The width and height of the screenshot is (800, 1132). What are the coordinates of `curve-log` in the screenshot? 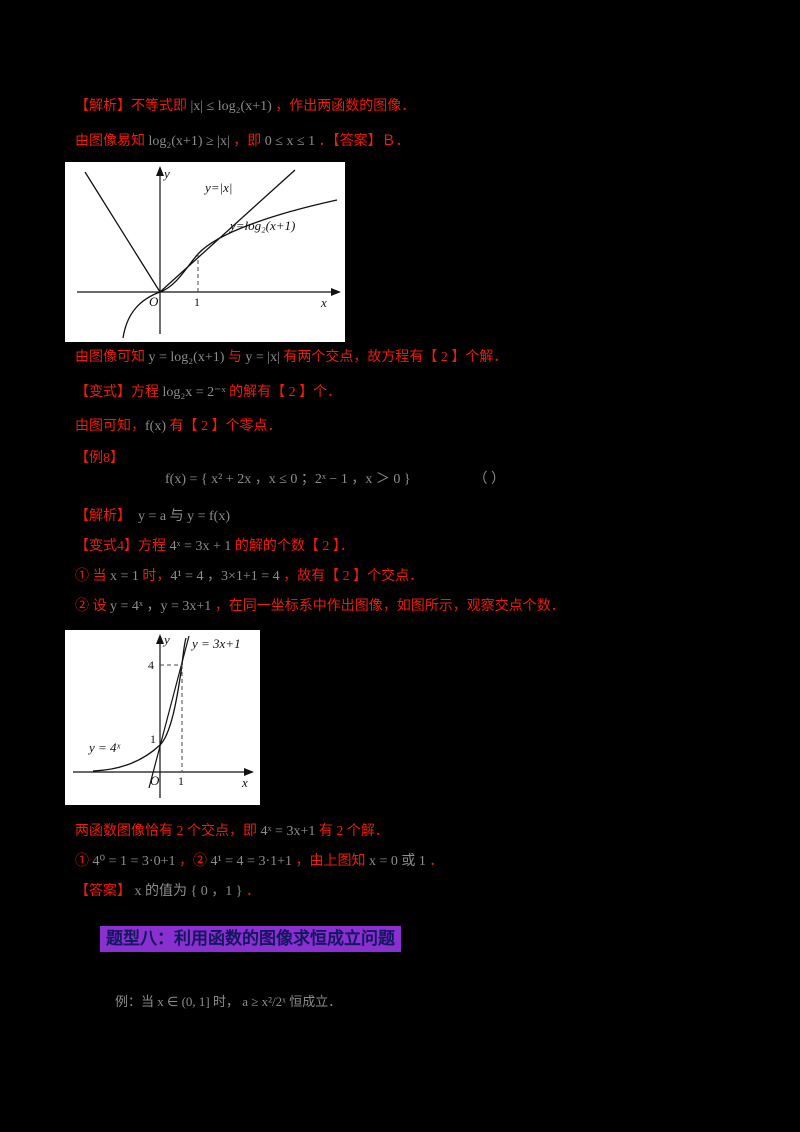 It's located at (230, 269).